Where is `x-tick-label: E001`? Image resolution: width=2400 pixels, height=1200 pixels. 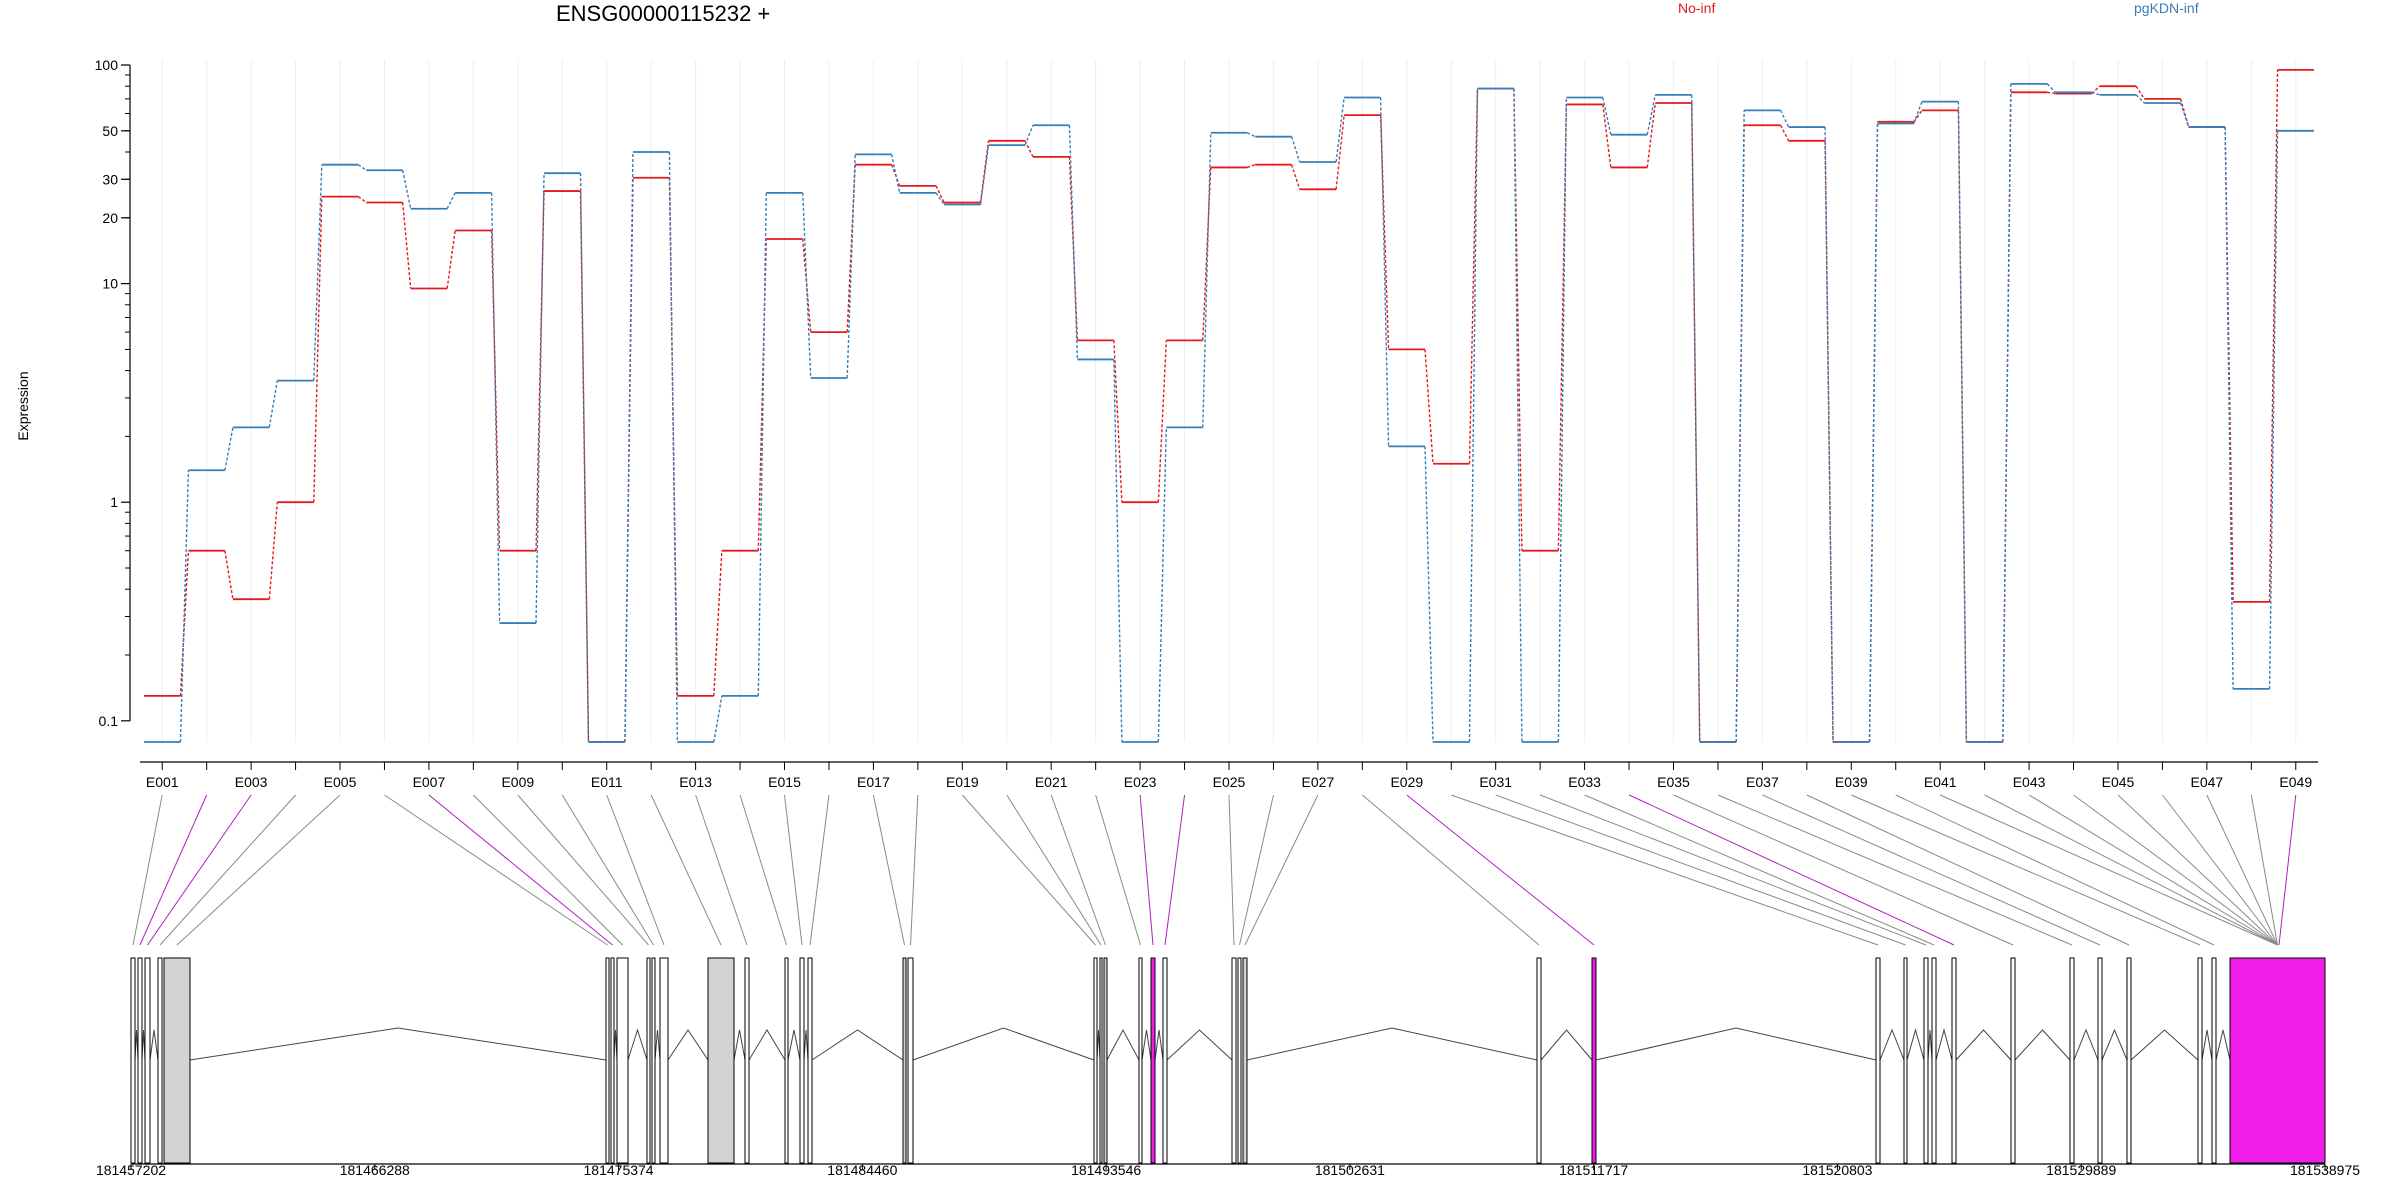
x-tick-label: E001 is located at coordinates (162, 782).